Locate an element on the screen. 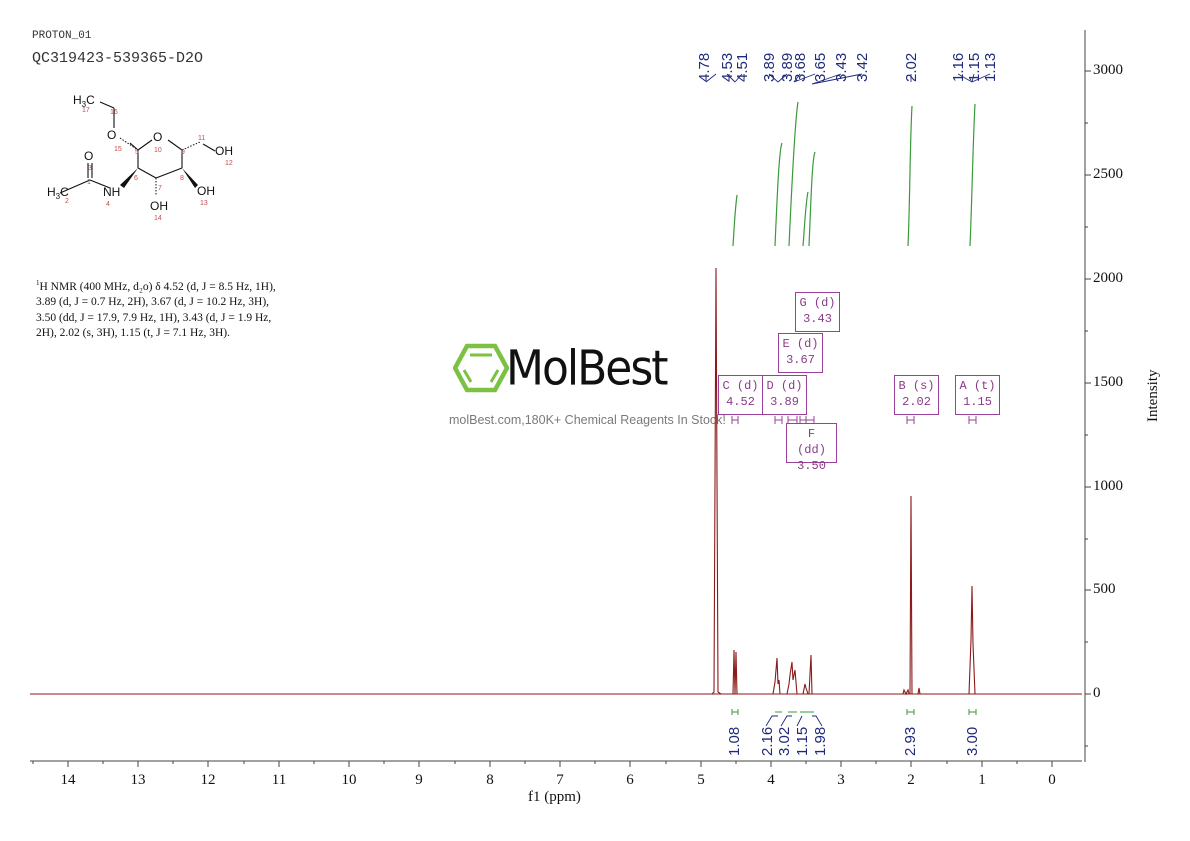  x-tick-label: 13 is located at coordinates (138, 780).